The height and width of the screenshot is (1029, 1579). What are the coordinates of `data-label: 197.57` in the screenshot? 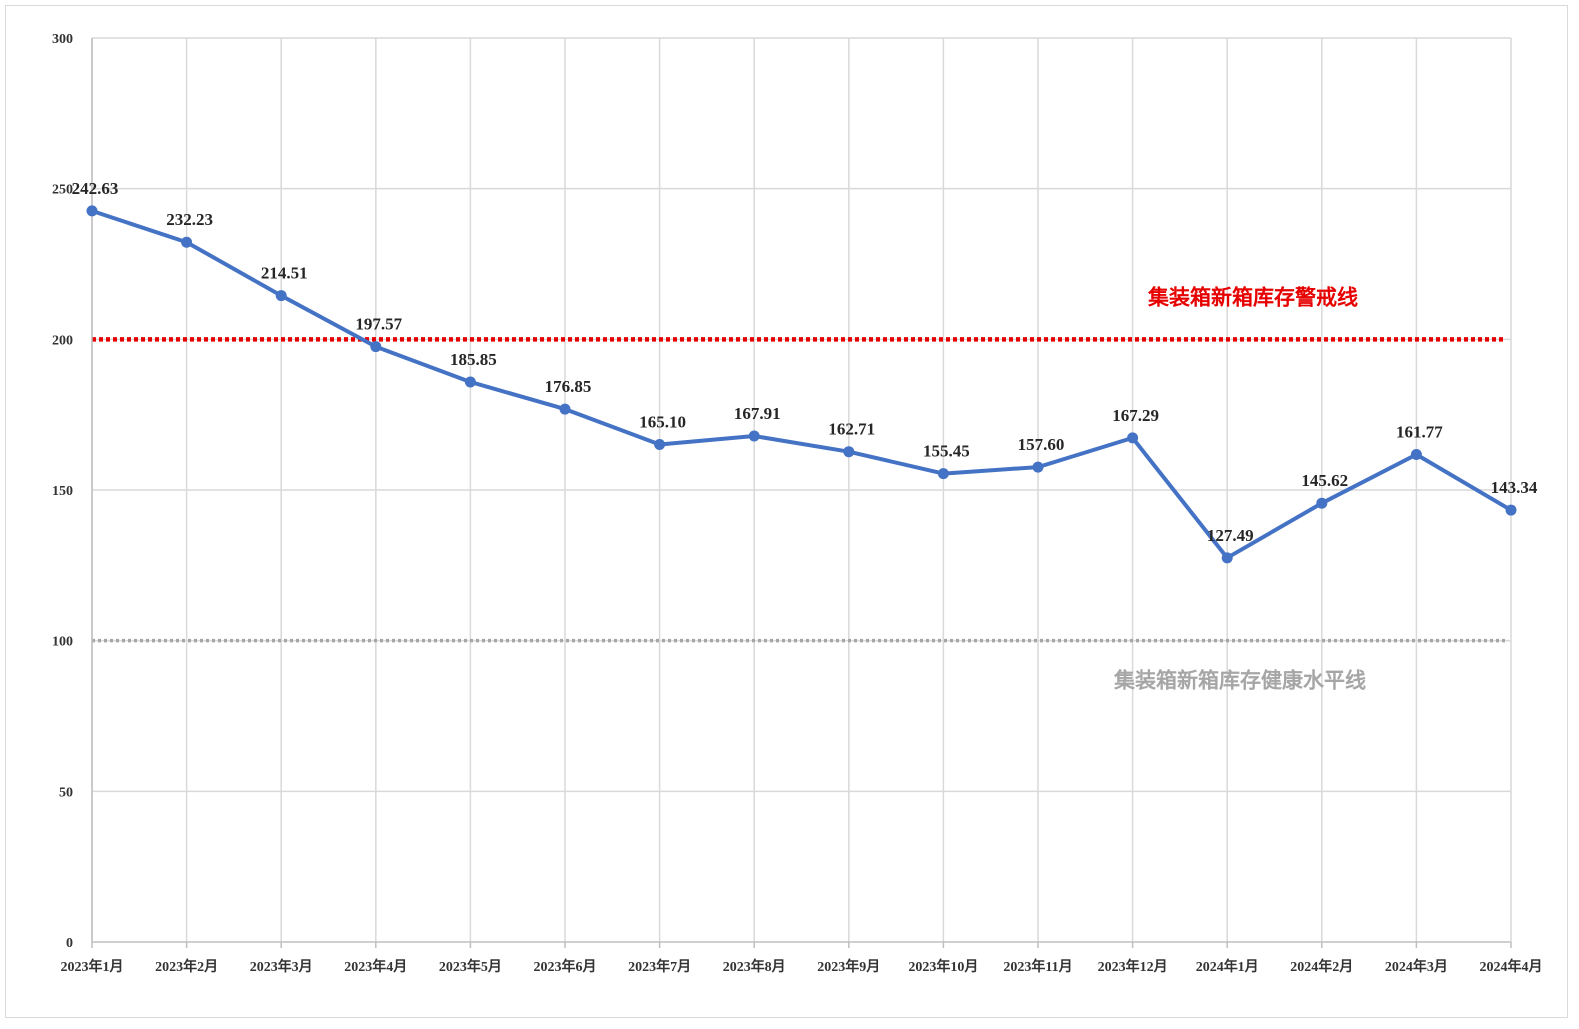 It's located at (378, 324).